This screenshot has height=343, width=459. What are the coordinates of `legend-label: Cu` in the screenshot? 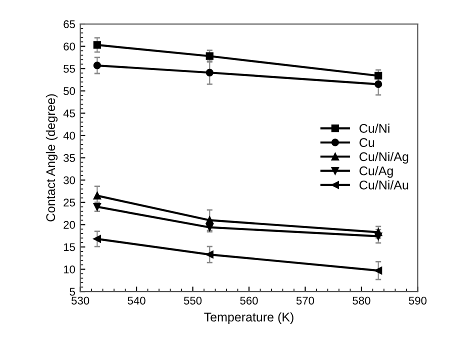 It's located at (367, 142).